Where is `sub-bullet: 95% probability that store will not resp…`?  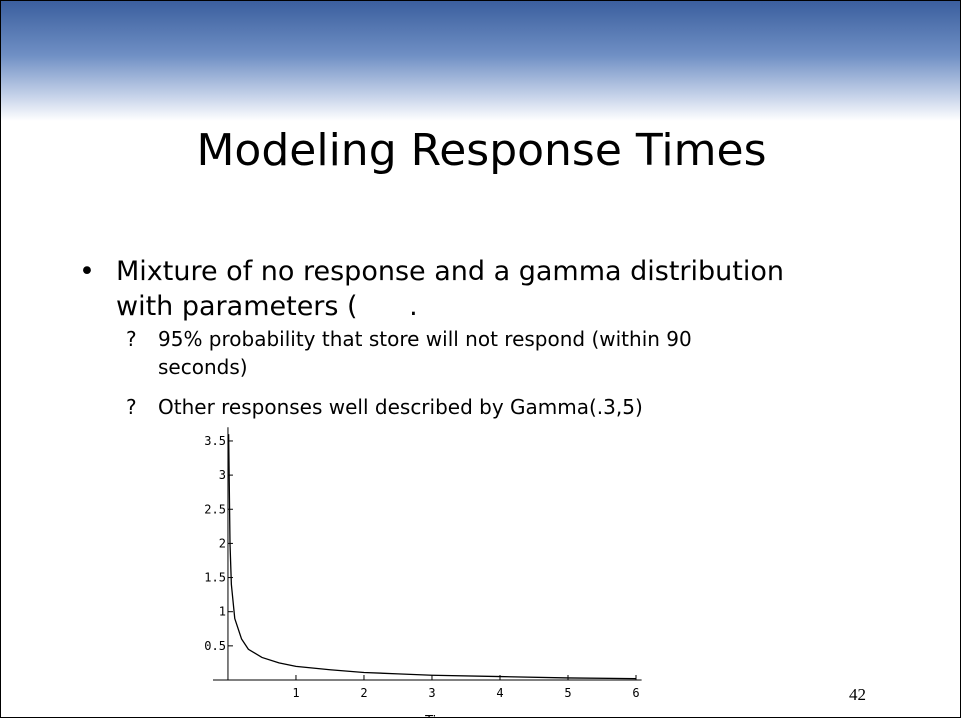 sub-bullet: 95% probability that store will not resp… is located at coordinates (425, 339).